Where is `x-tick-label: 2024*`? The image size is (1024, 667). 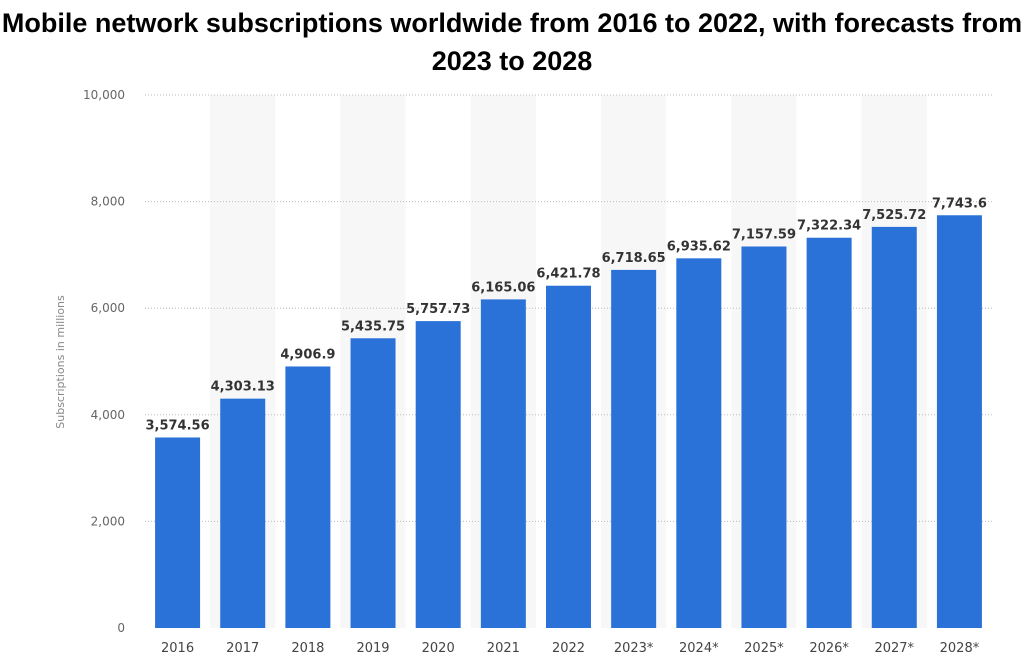 x-tick-label: 2024* is located at coordinates (699, 648).